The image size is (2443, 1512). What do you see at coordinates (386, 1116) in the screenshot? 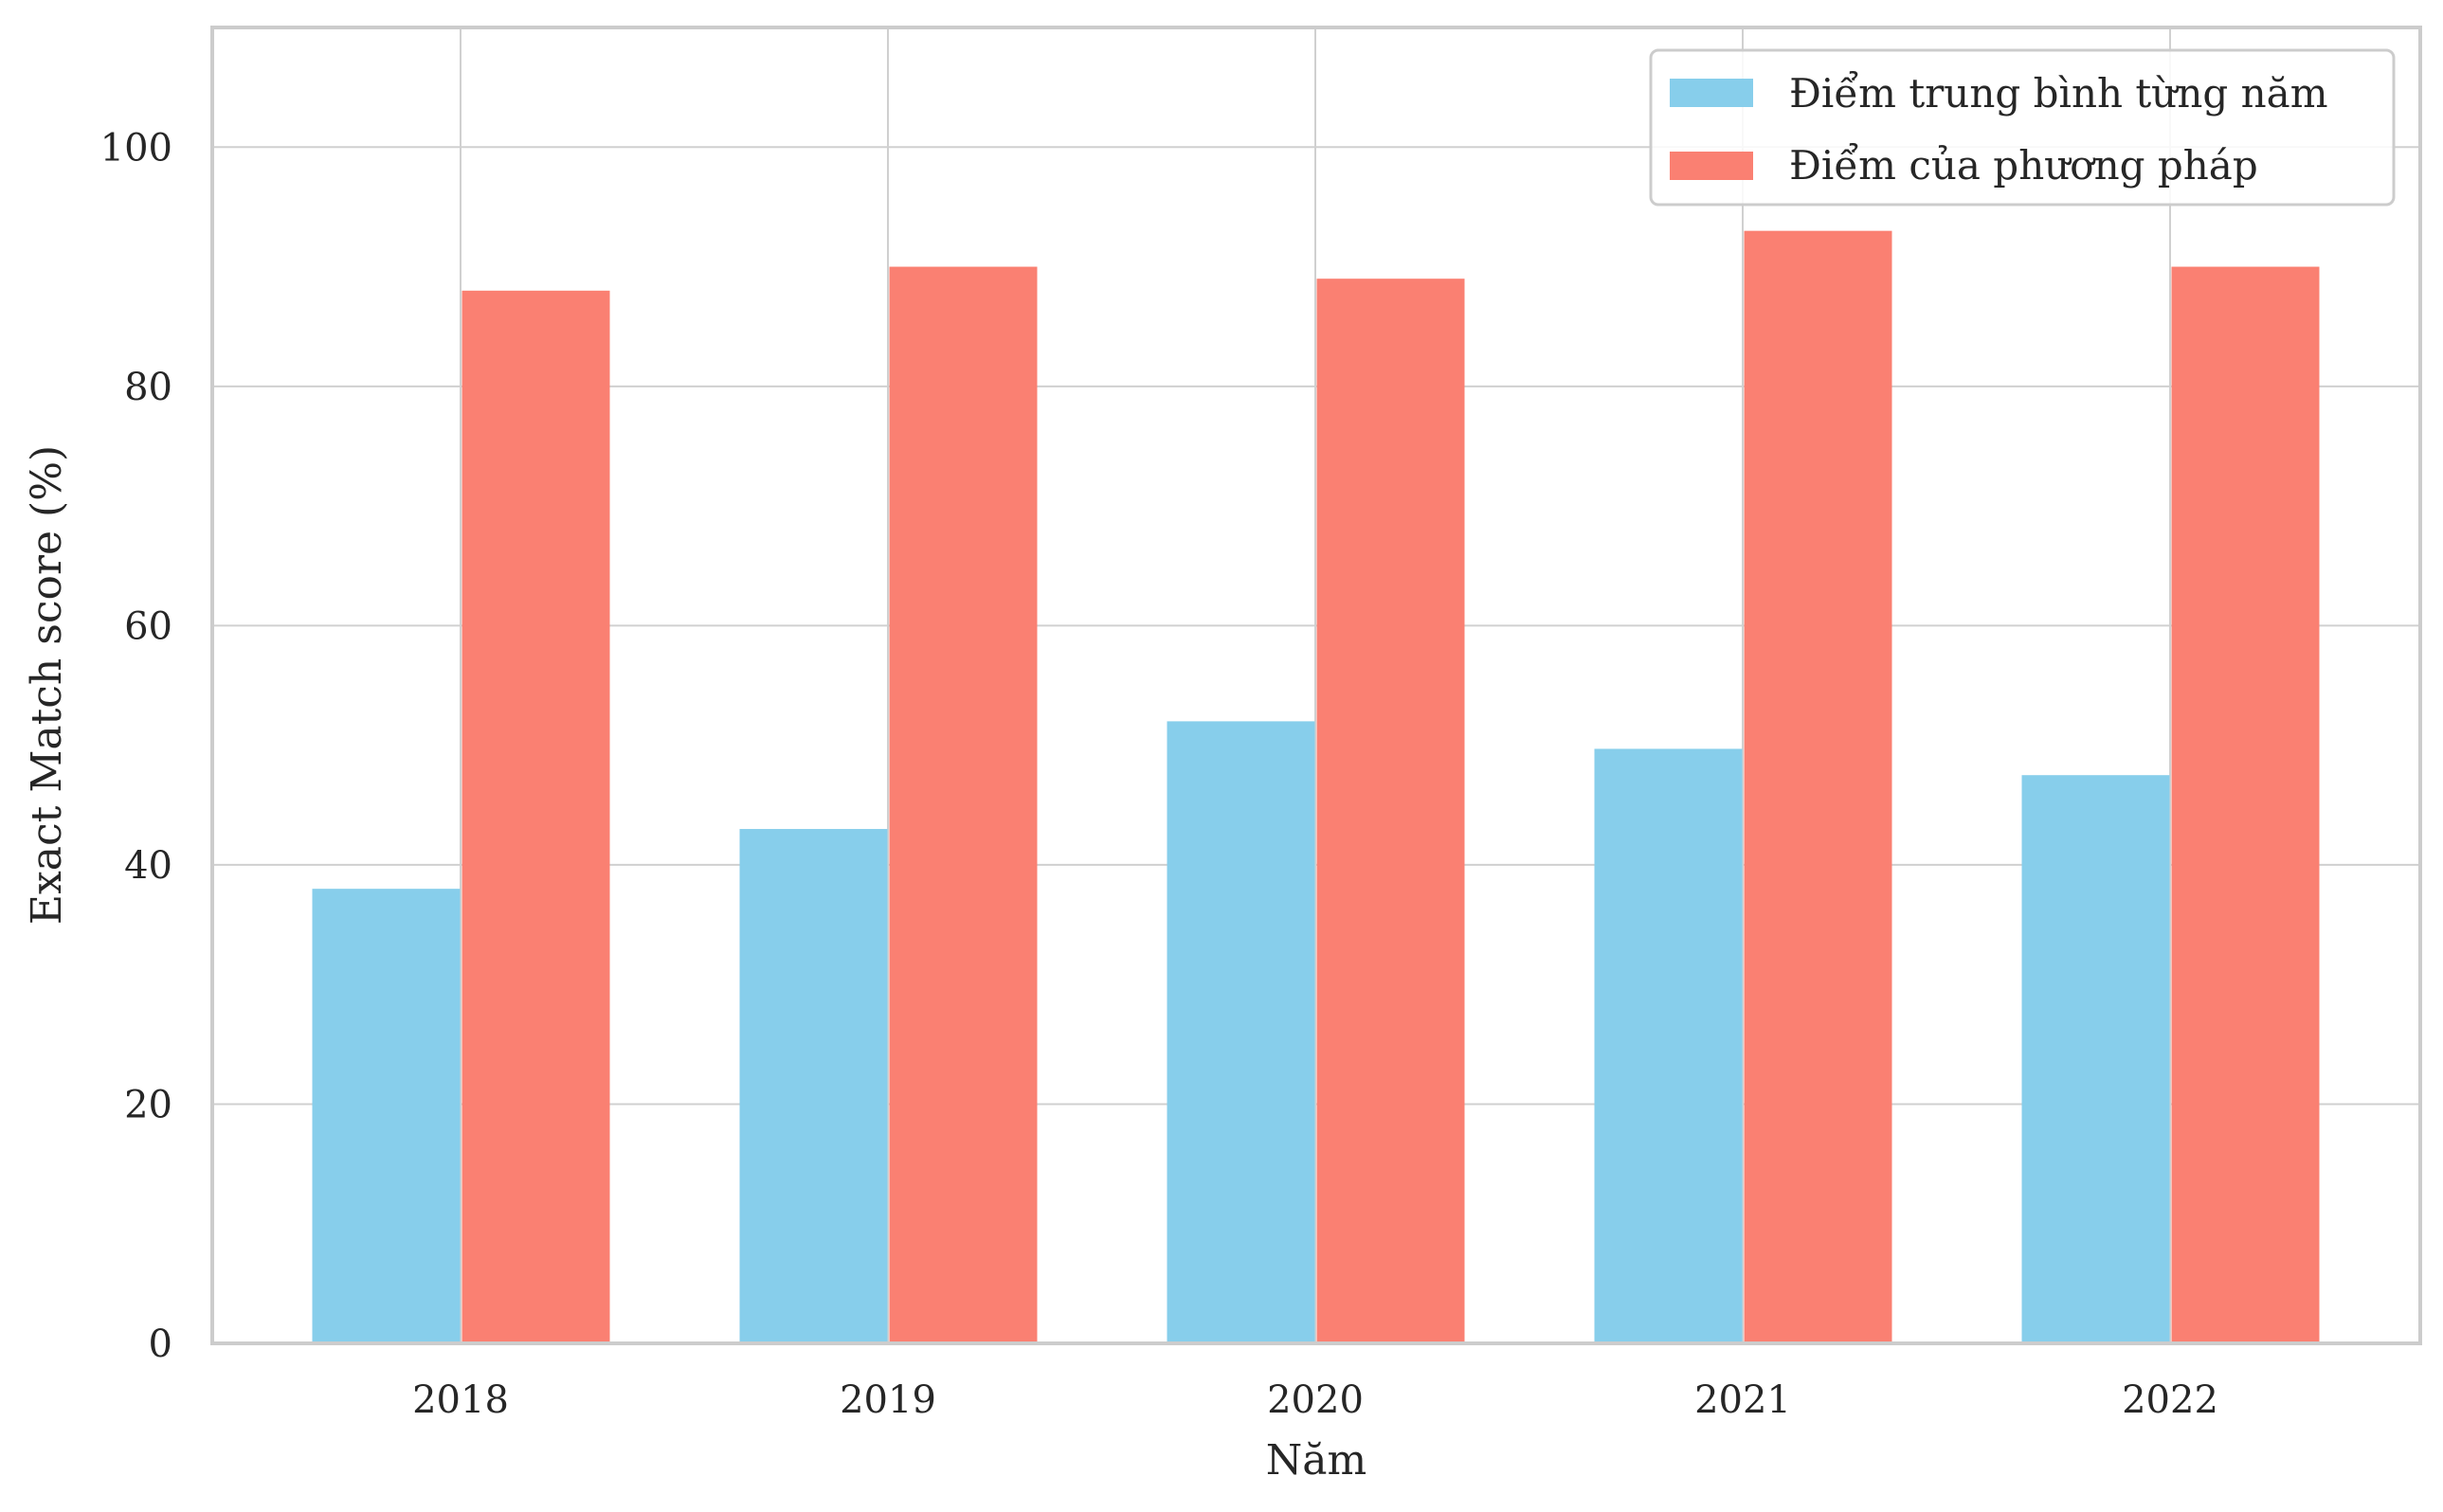
I see `bar-series-1-2018` at bounding box center [386, 1116].